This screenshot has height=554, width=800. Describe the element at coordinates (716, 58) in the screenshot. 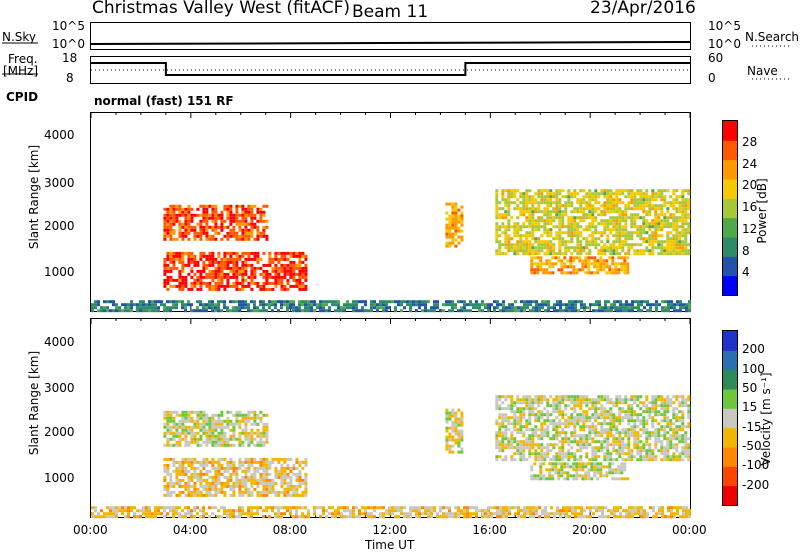

I see `nave-tick-high: 60` at that location.